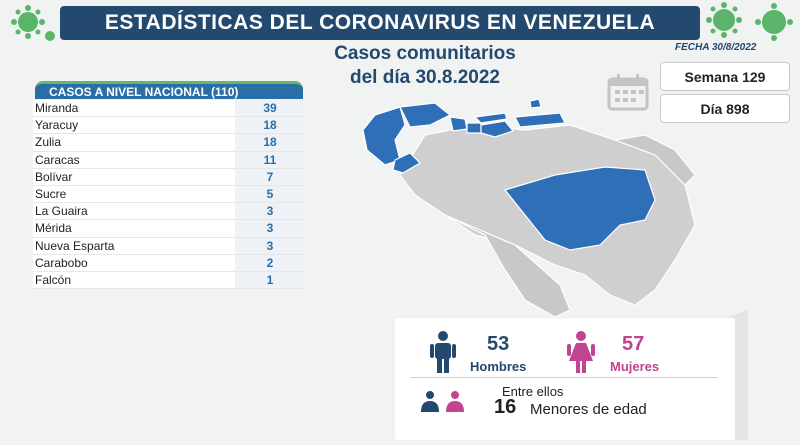  I want to click on map-state-laguaira, so click(490, 118).